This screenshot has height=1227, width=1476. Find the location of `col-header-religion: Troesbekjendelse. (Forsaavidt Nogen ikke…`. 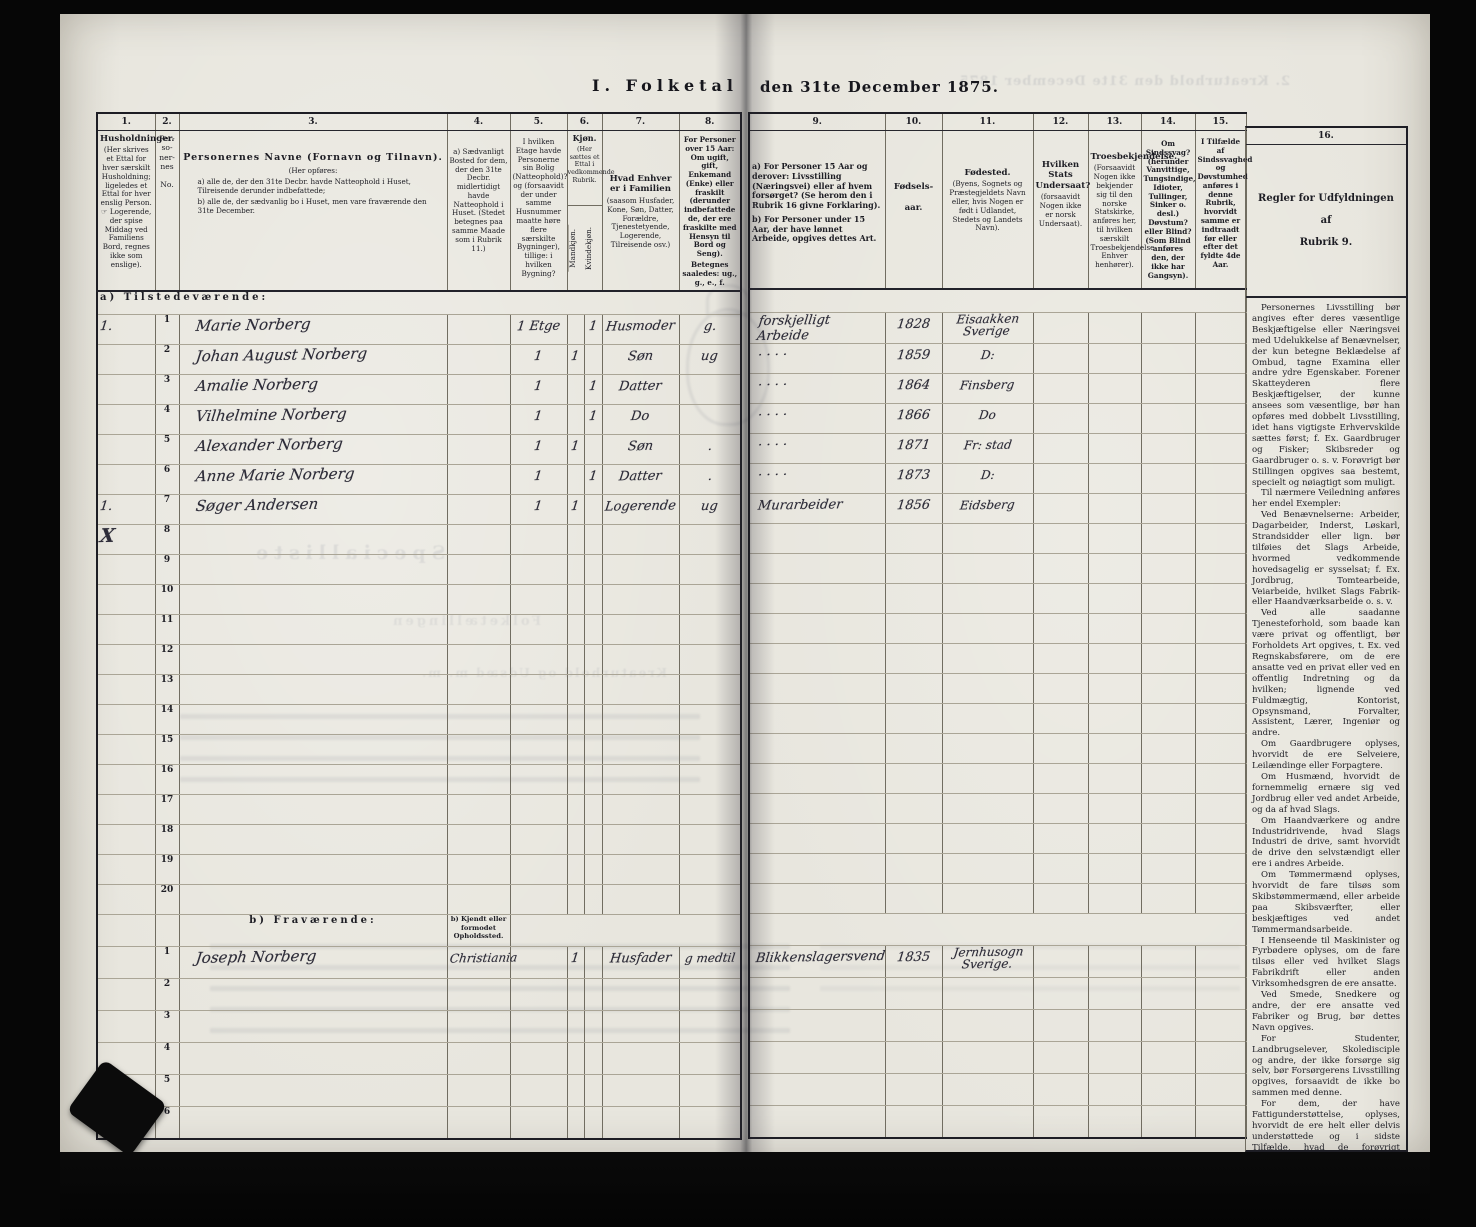

col-header-religion: Troesbekjendelse. (Forsaavidt Nogen ikke… is located at coordinates (1132, 210).